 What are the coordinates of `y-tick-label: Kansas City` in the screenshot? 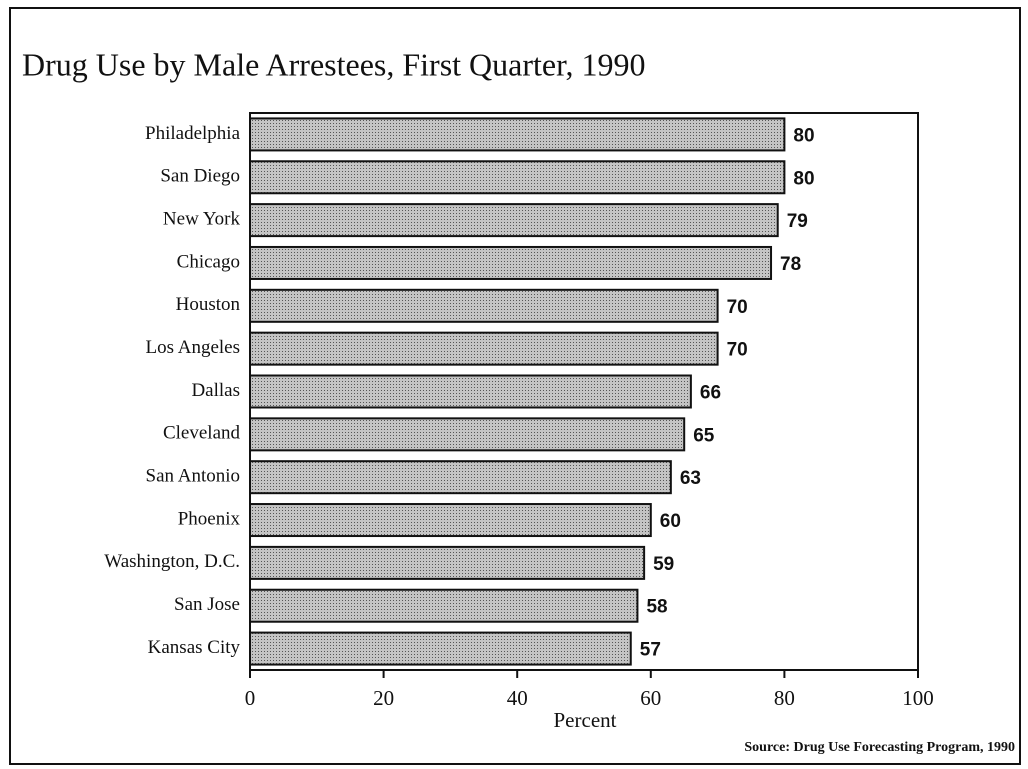 It's located at (194, 647).